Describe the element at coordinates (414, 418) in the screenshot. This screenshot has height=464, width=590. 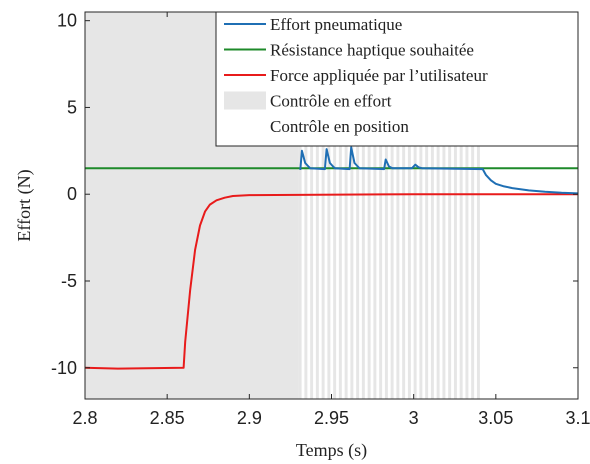
I see `x-tick-label: 3` at that location.